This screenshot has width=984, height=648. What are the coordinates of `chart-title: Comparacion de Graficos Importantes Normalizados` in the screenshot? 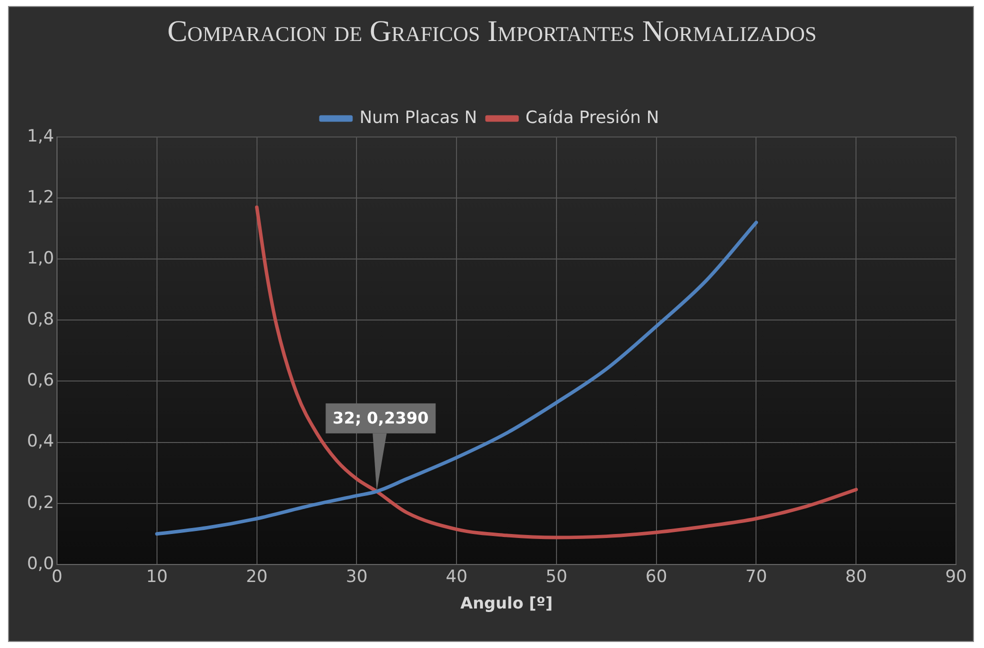 It's located at (492, 32).